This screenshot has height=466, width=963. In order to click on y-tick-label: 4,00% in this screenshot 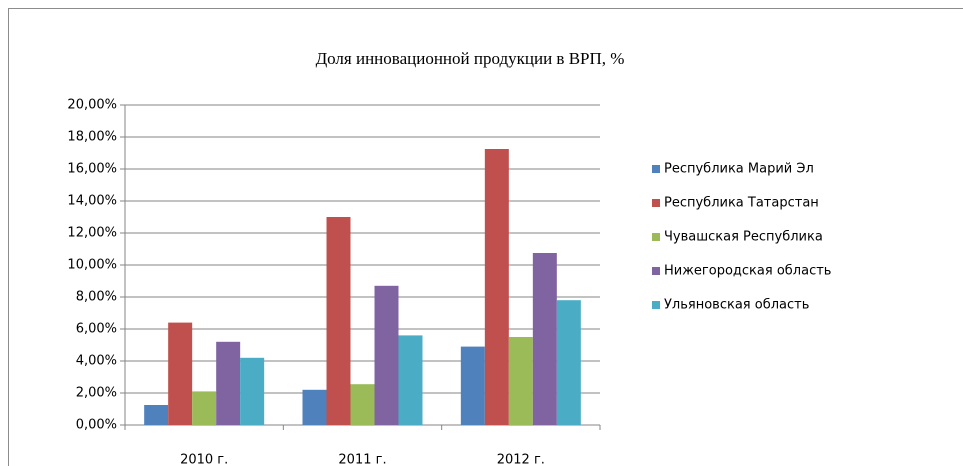, I will do `click(96, 361)`.